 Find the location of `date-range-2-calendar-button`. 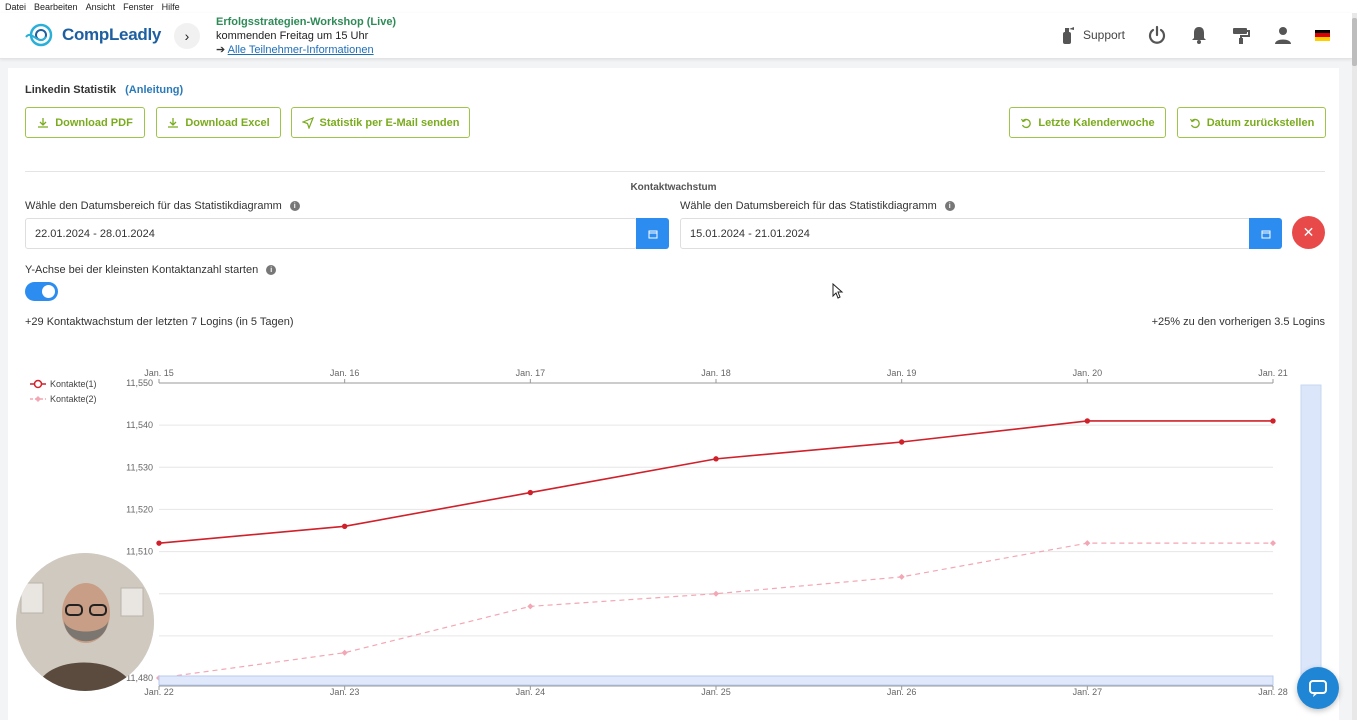

date-range-2-calendar-button is located at coordinates (1265, 233).